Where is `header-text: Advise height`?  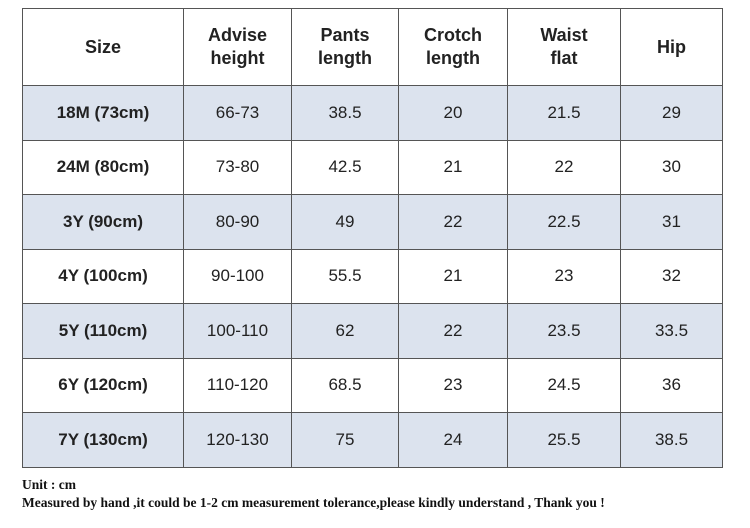
header-text: Advise height is located at coordinates (237, 46).